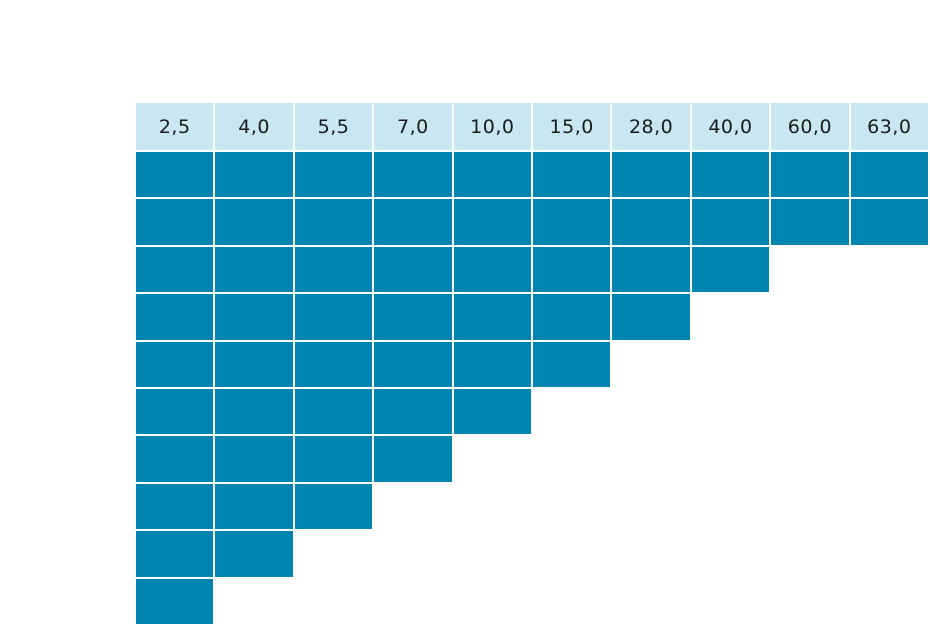 This screenshot has width=930, height=636. What do you see at coordinates (175, 126) in the screenshot?
I see `column-header: 2,5` at bounding box center [175, 126].